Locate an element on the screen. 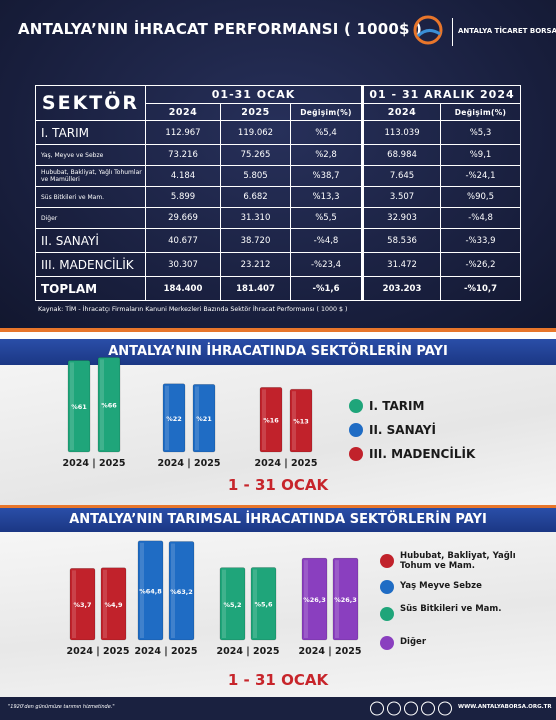 This screenshot has width=556, height=720. value-label: %4,9 is located at coordinates (113, 605).